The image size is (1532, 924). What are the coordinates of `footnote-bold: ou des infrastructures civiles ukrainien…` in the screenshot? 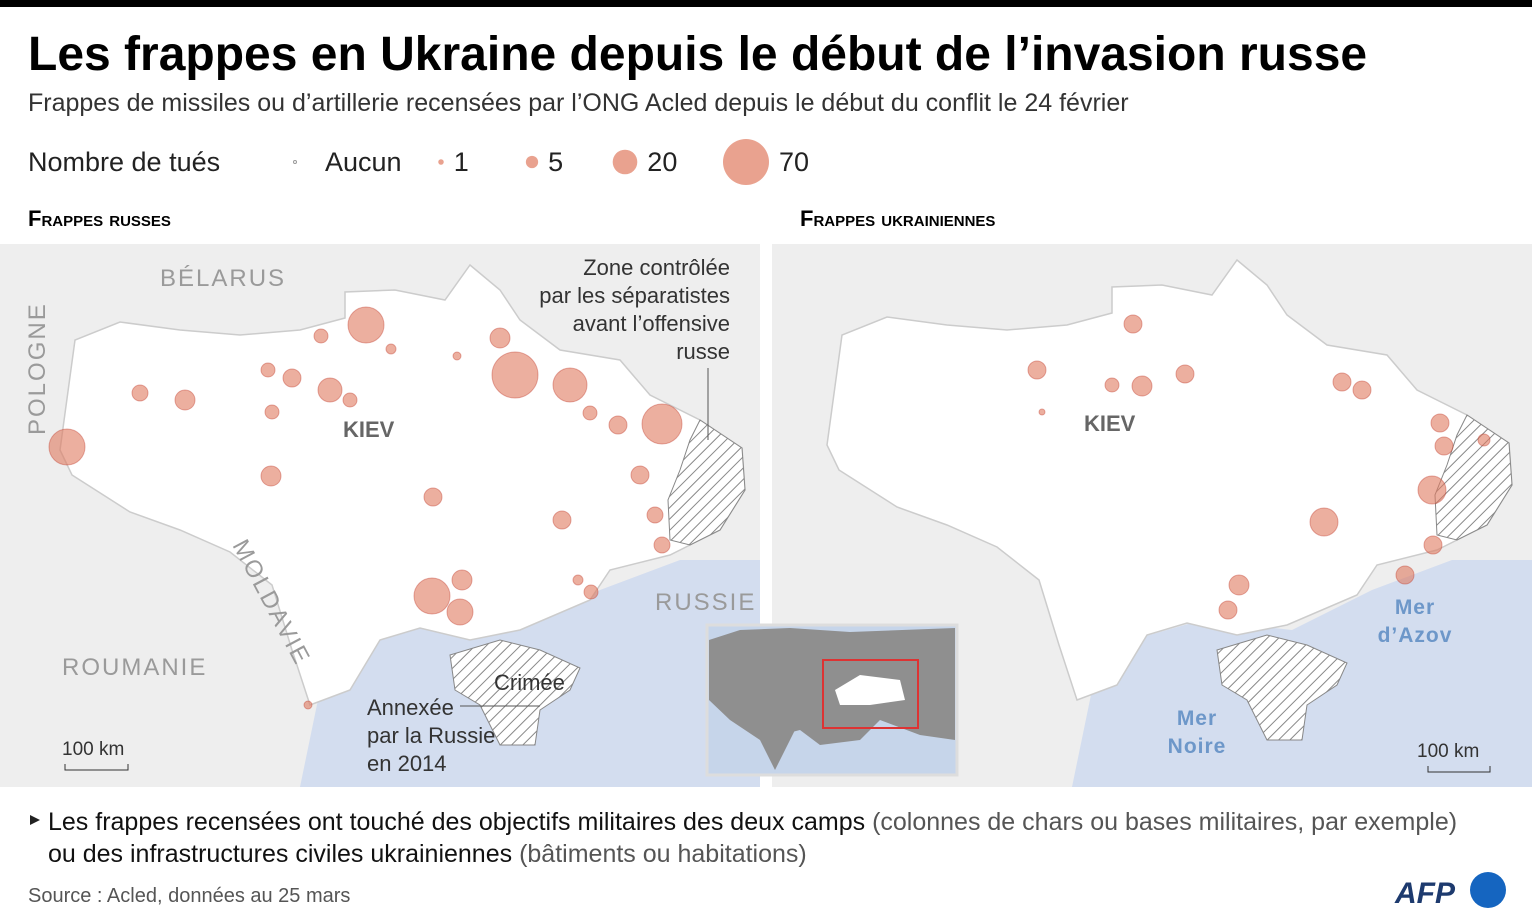 It's located at (280, 854).